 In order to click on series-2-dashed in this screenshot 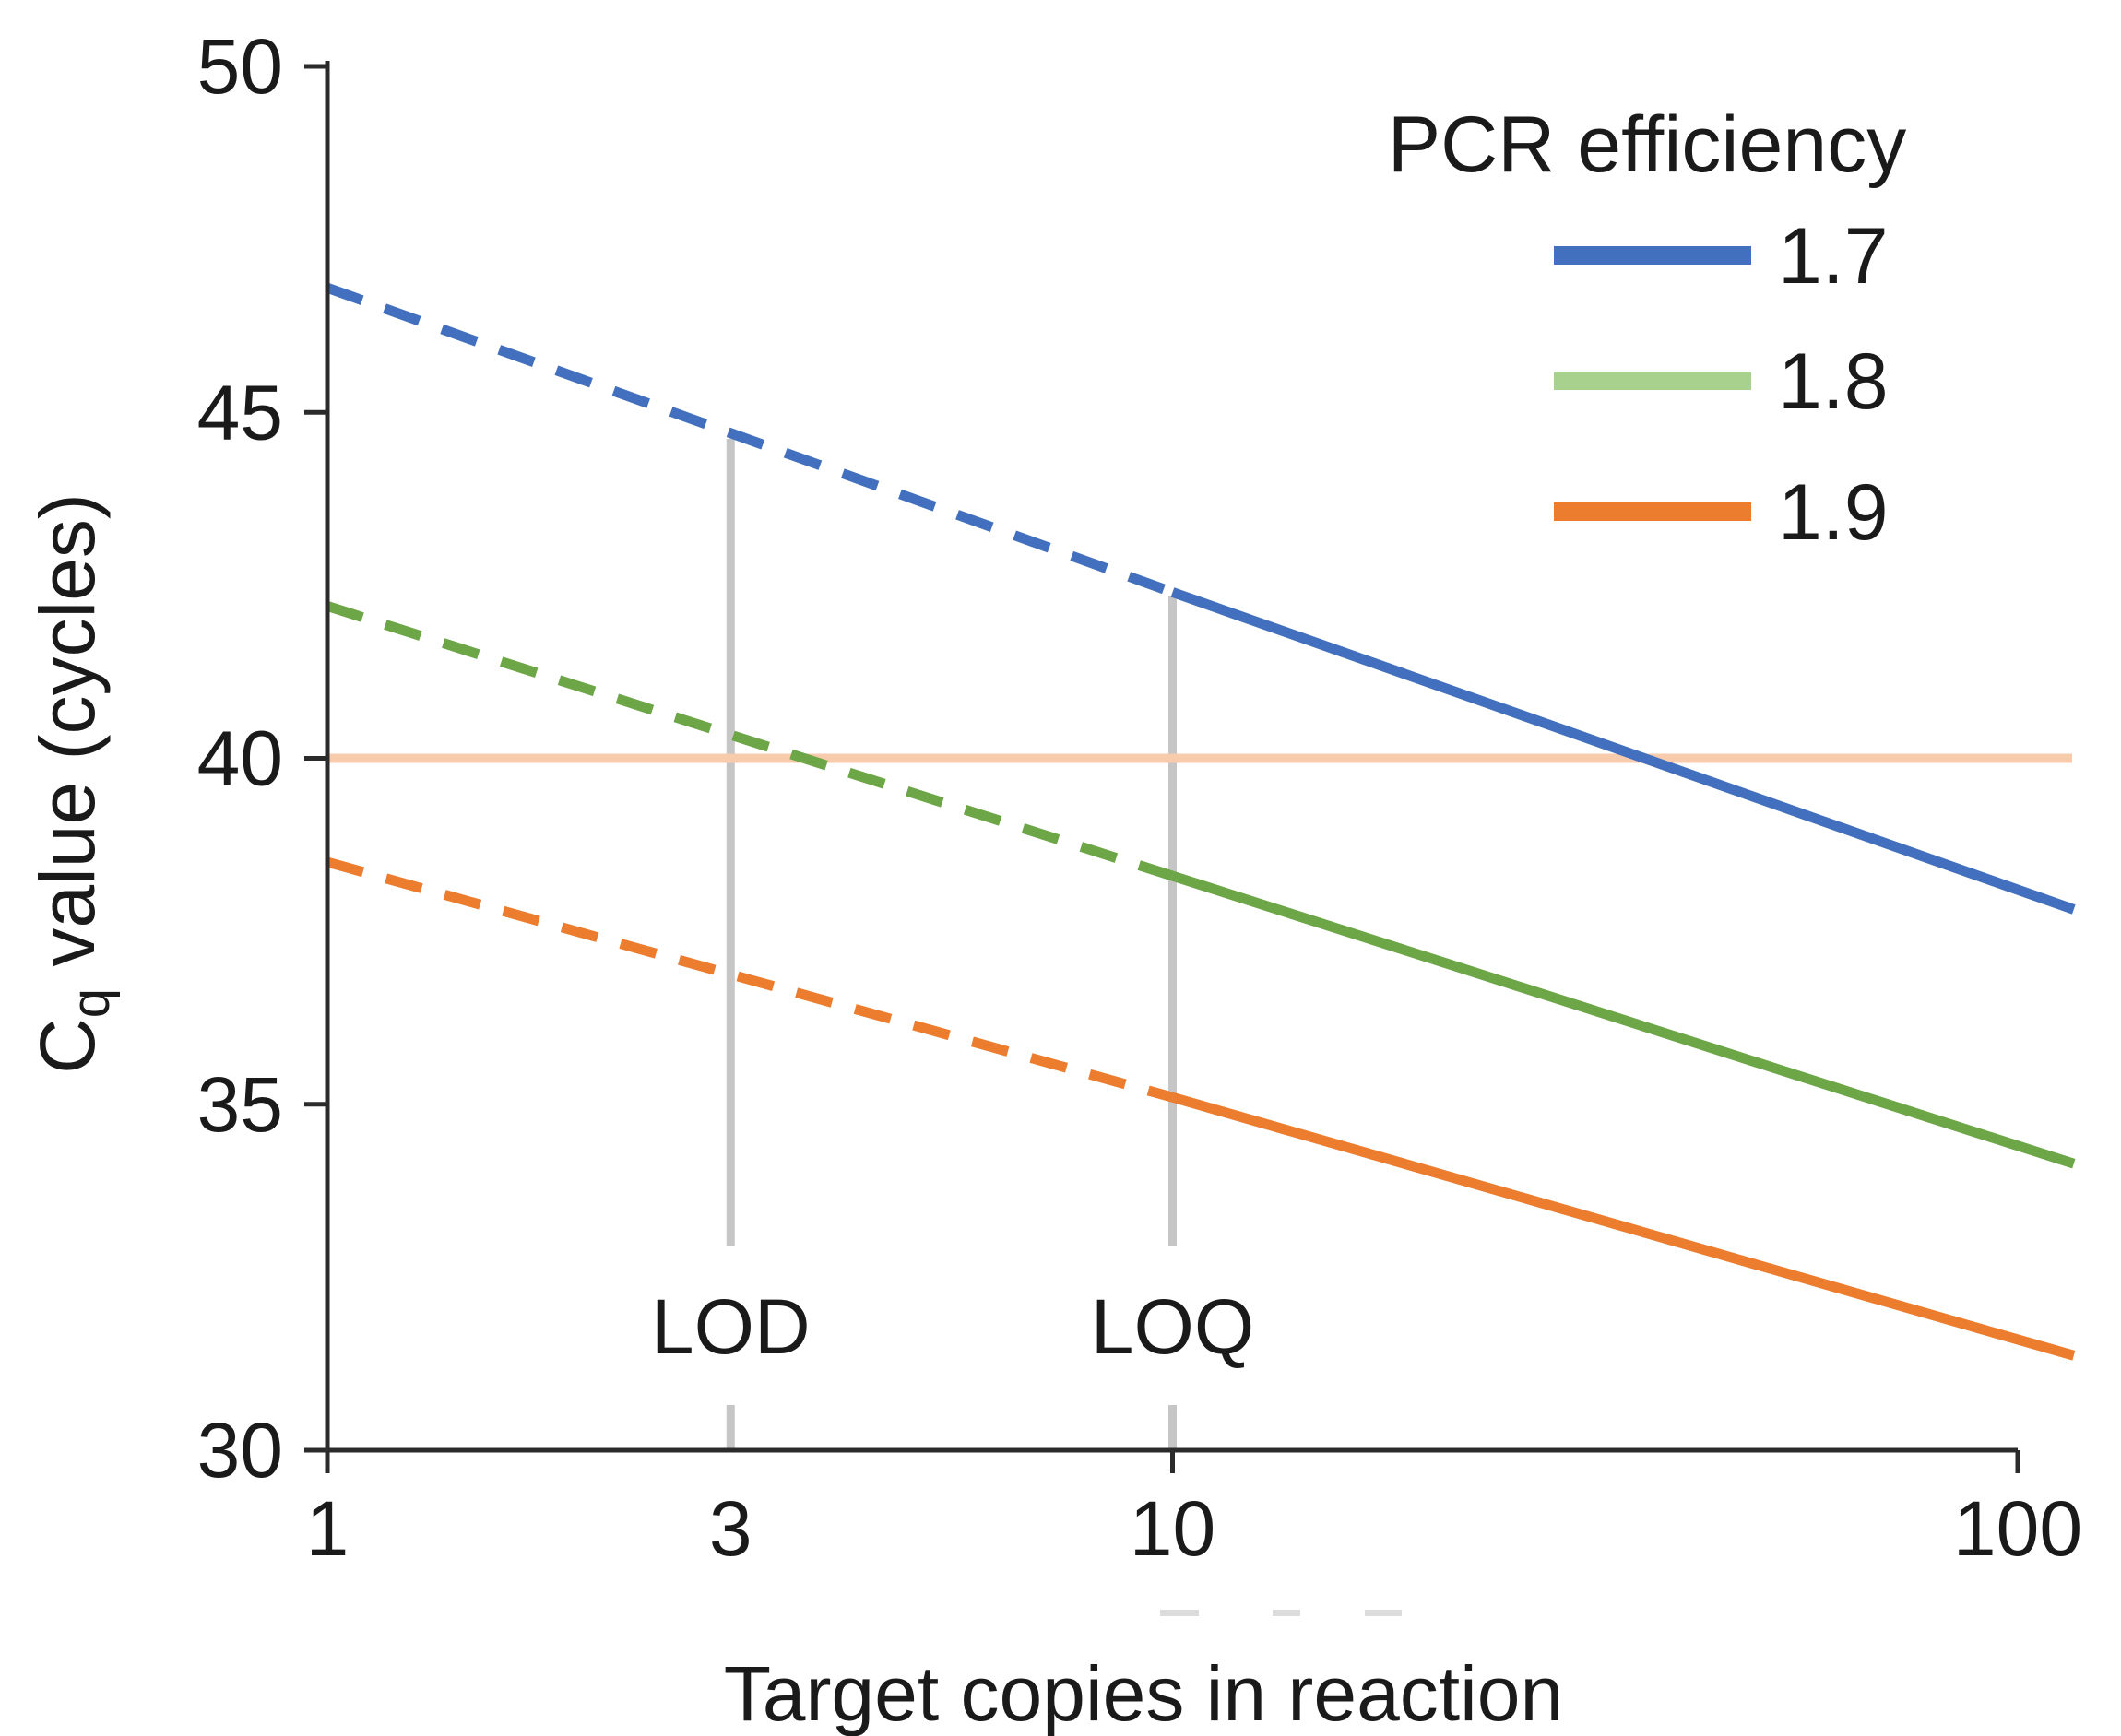, I will do `click(750, 980)`.